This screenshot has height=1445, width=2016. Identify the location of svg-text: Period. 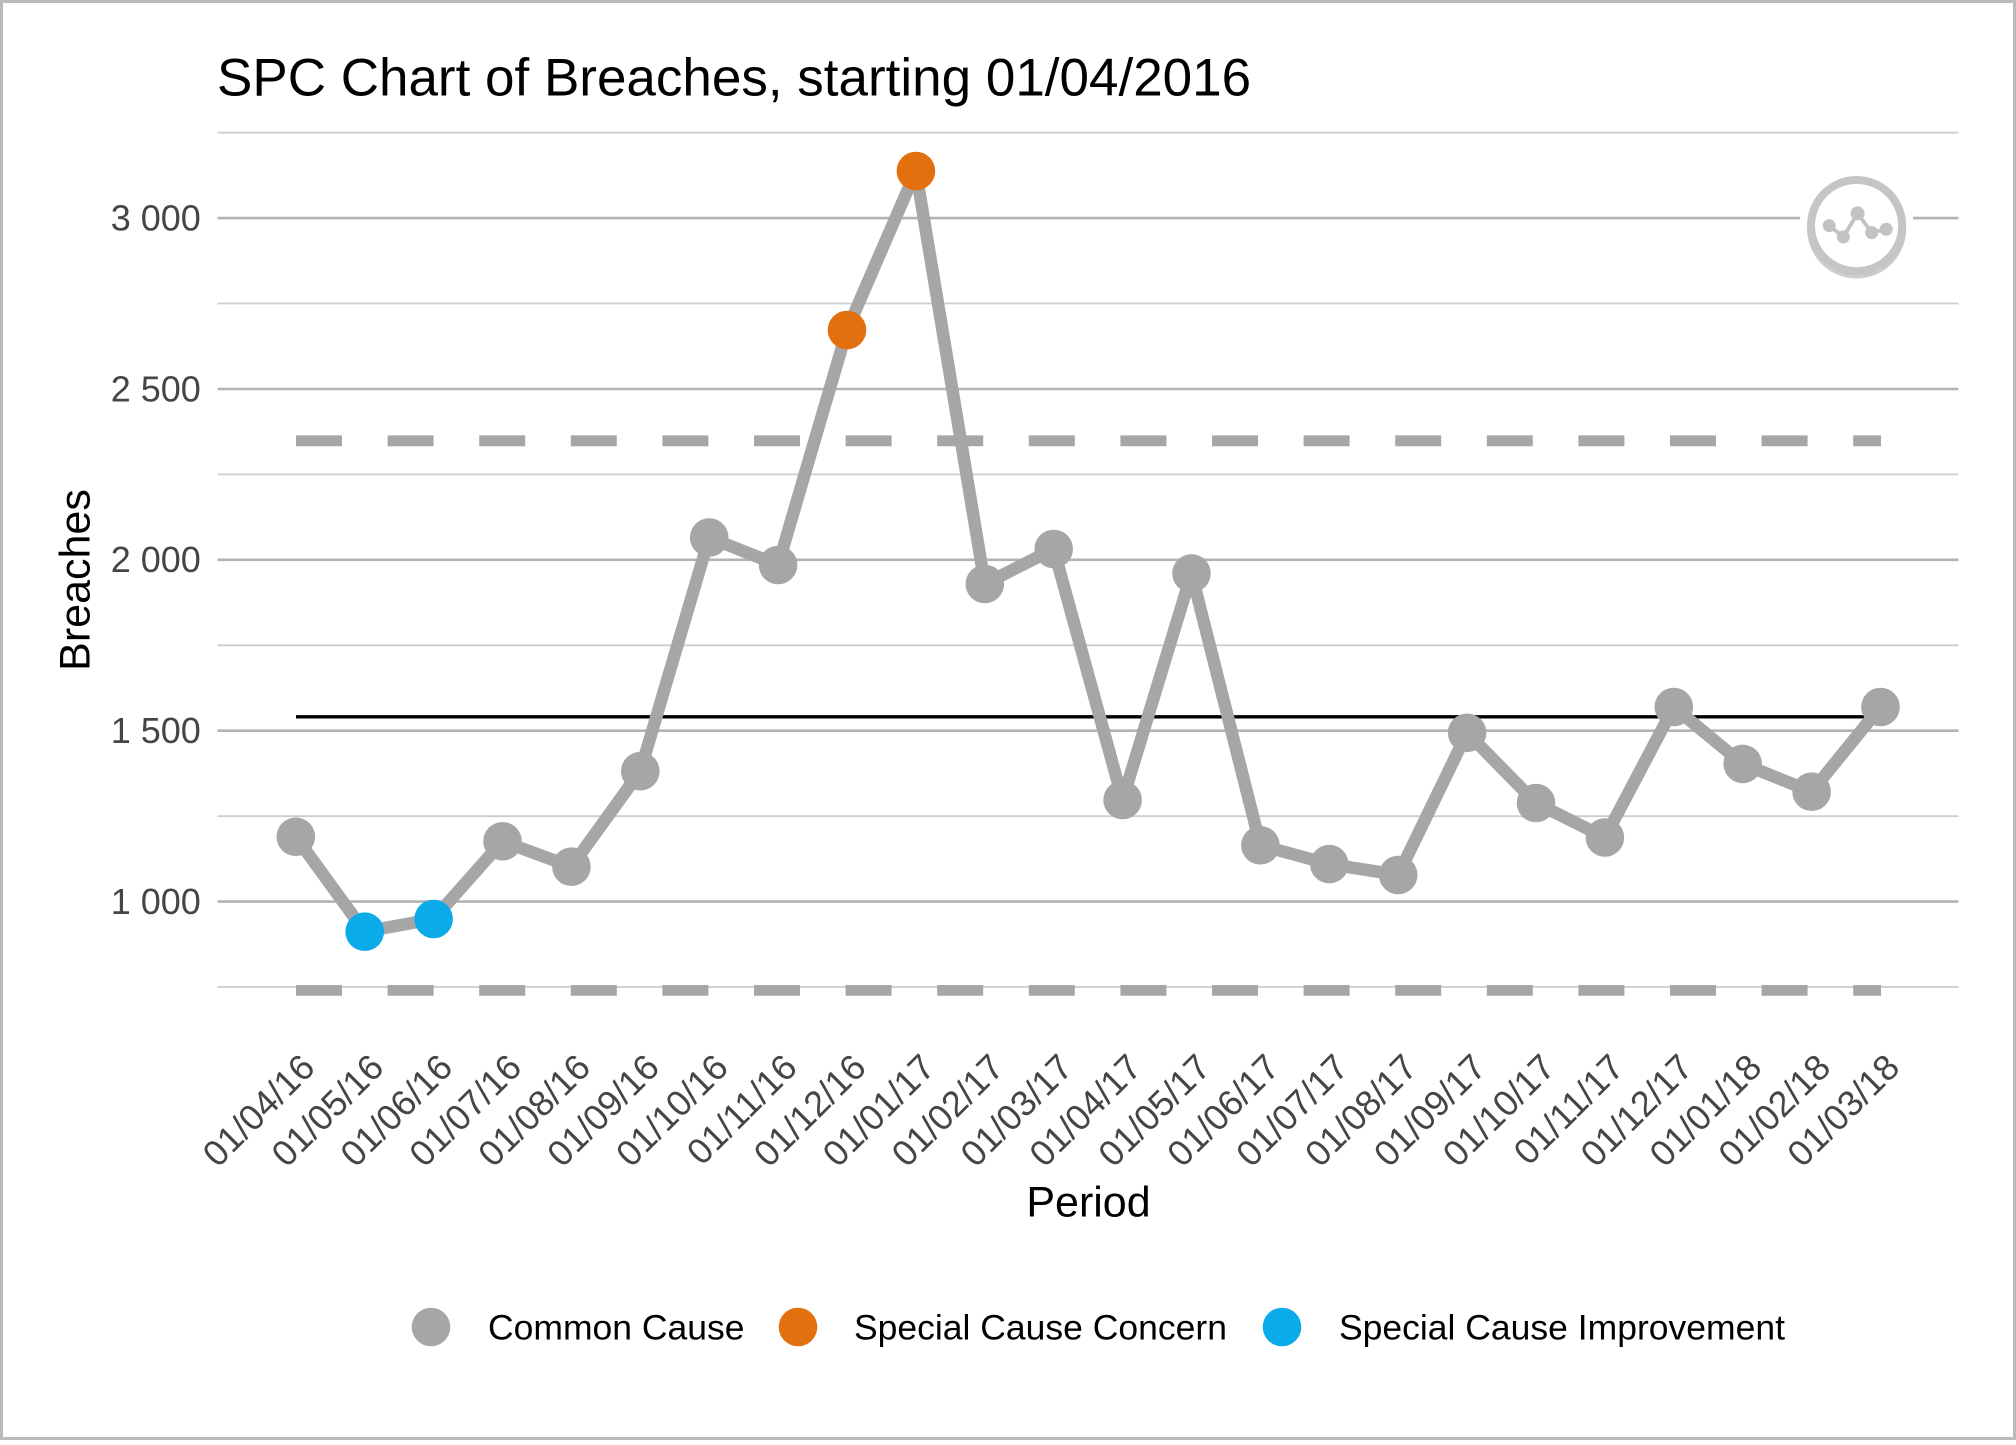
(1088, 1202).